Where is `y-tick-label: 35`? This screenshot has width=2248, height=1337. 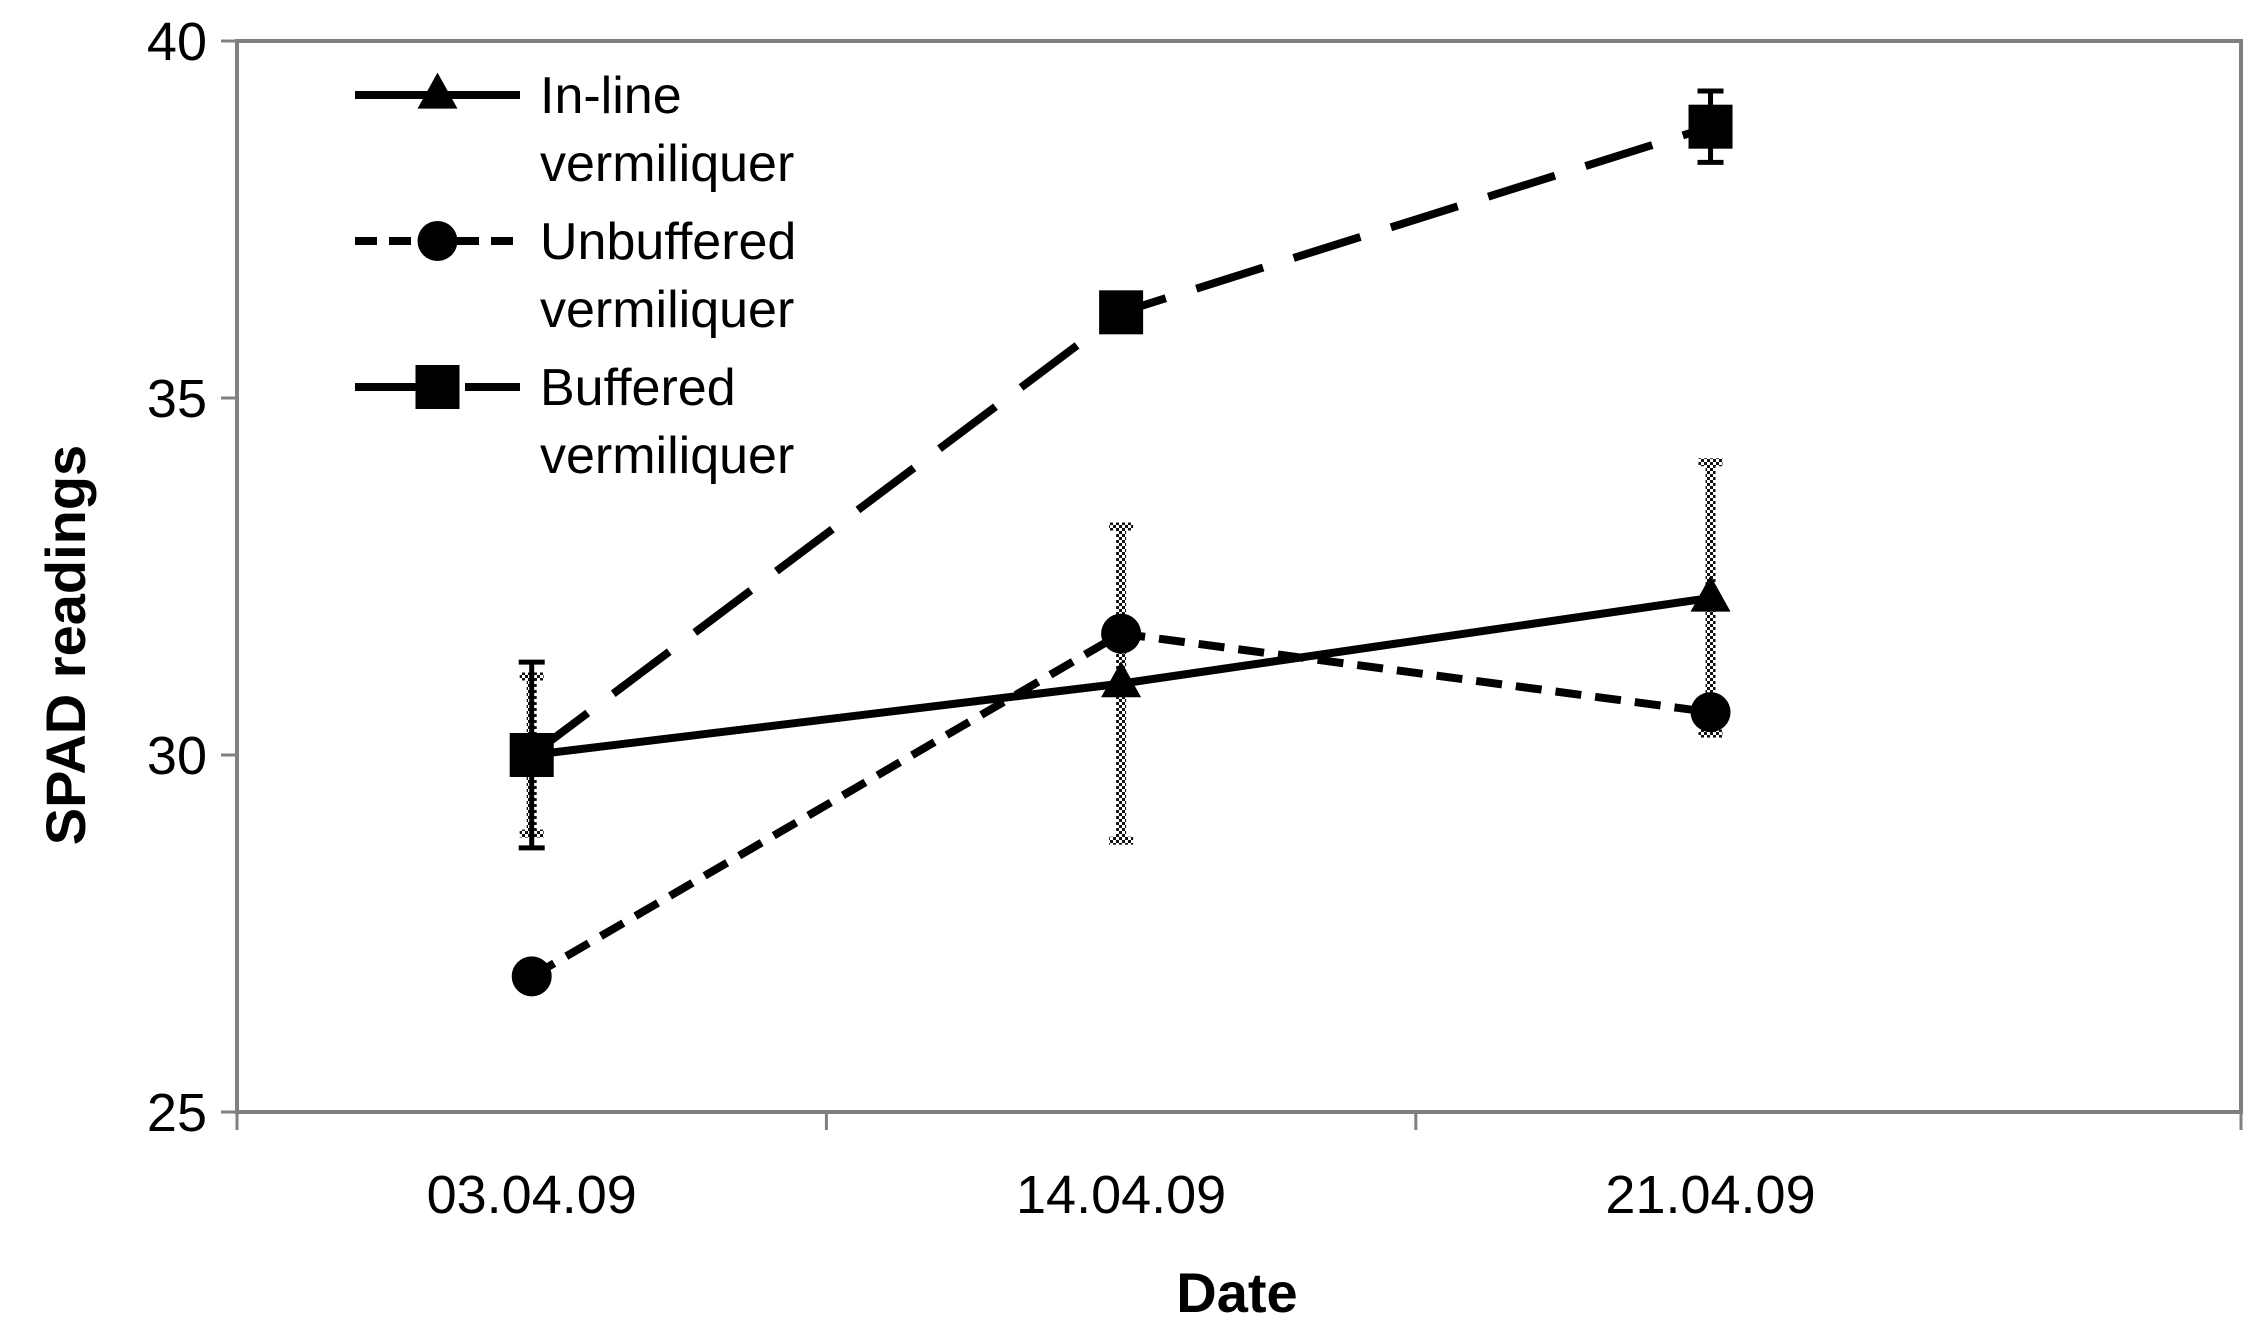 y-tick-label: 35 is located at coordinates (177, 399).